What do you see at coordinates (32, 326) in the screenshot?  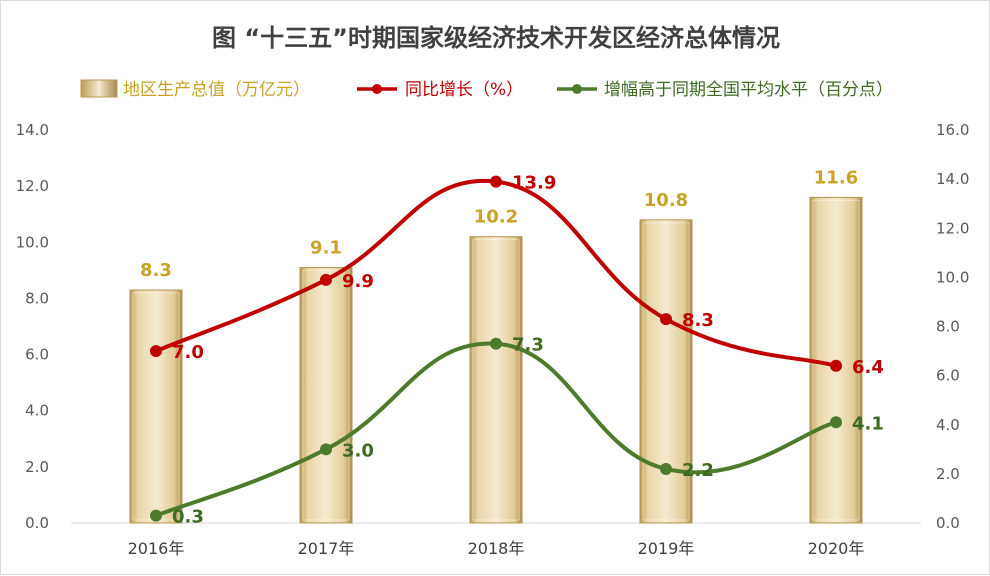 I see `left-axis: 0.0 2.0 4.0 6.0 8.0 10.0 12.0 14.0` at bounding box center [32, 326].